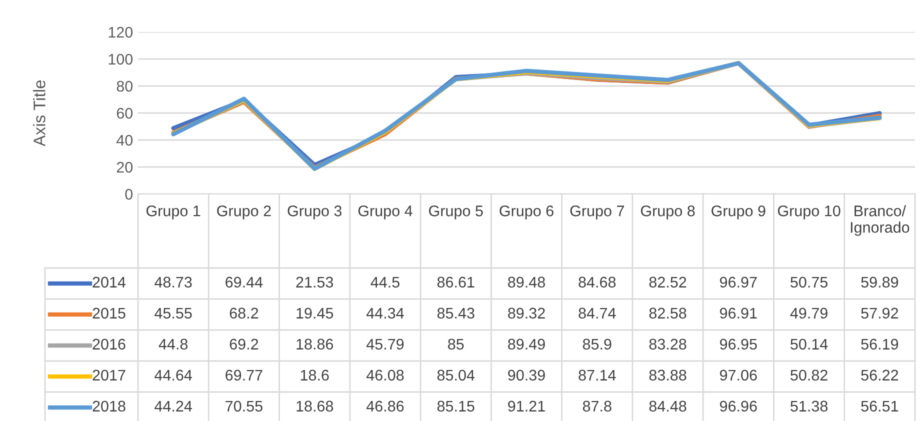 Image resolution: width=922 pixels, height=421 pixels. Describe the element at coordinates (879, 406) in the screenshot. I see `data-label: 56.51` at that location.